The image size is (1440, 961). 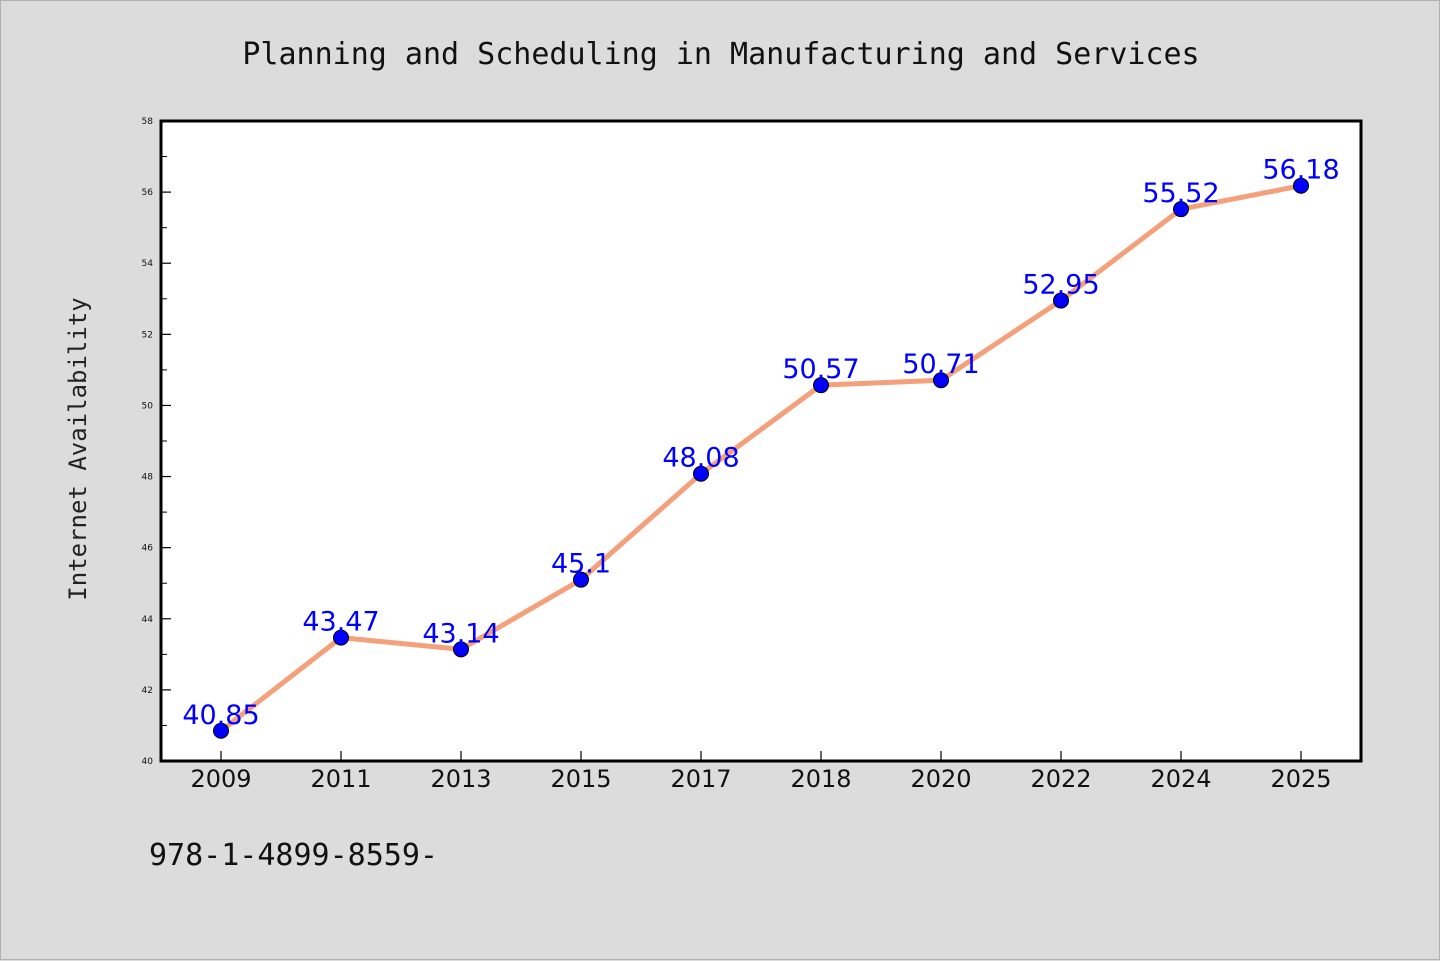 What do you see at coordinates (820, 369) in the screenshot?
I see `data-label: 50.57` at bounding box center [820, 369].